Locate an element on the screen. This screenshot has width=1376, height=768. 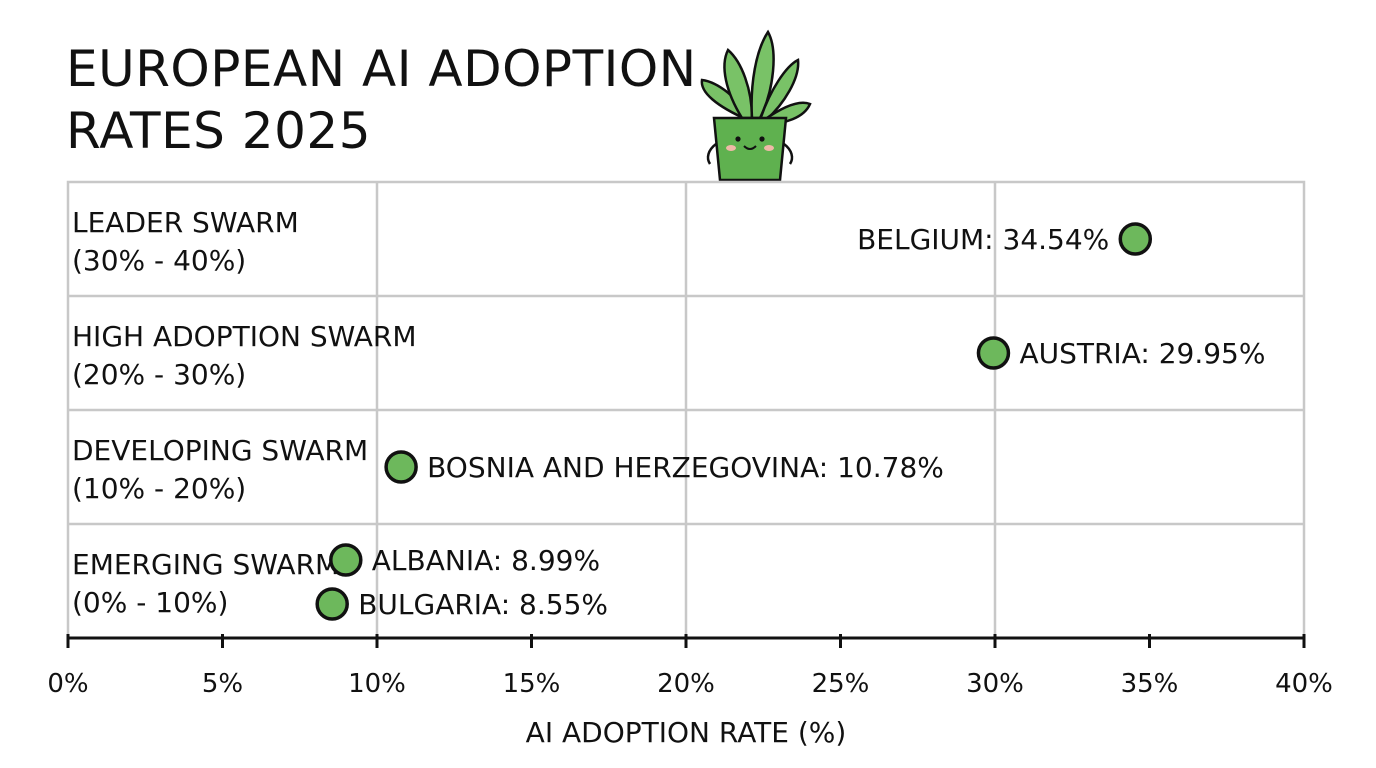
x-tick-label: 5% is located at coordinates (222, 684).